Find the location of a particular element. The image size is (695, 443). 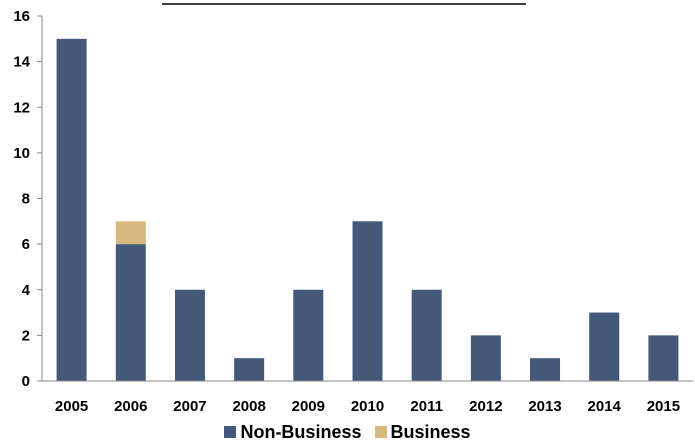

x-tick-label: 2011 is located at coordinates (426, 406).